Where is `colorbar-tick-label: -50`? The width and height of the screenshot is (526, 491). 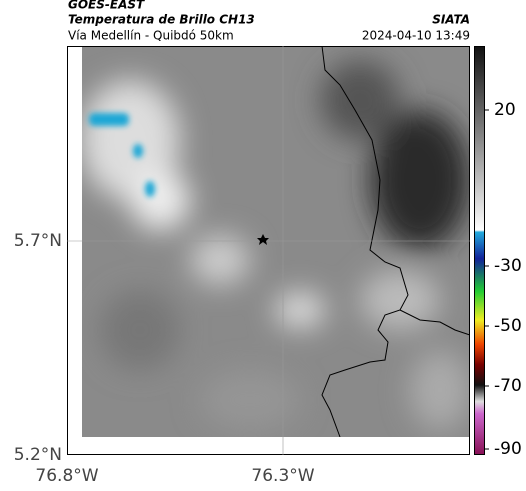 colorbar-tick-label: -50 is located at coordinates (508, 326).